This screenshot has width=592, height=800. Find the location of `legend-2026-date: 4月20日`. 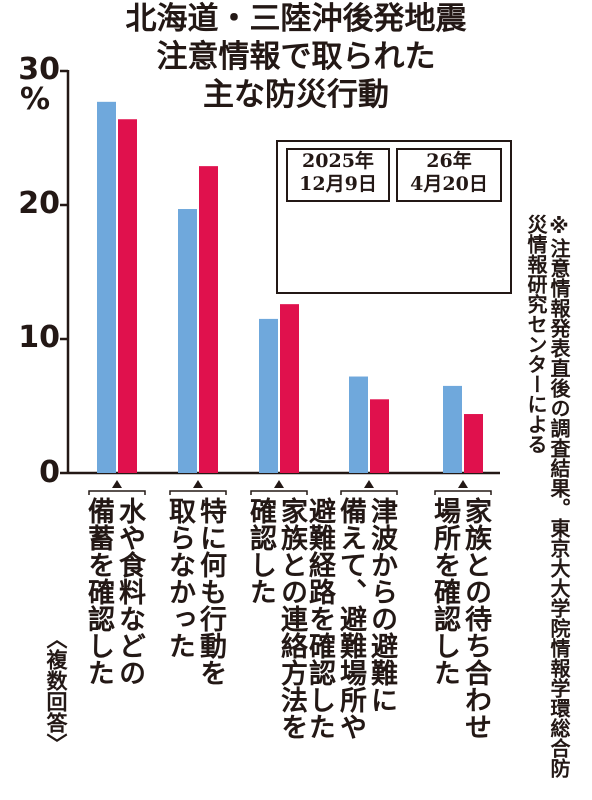

legend-2026-date: 4月20日 is located at coordinates (449, 184).